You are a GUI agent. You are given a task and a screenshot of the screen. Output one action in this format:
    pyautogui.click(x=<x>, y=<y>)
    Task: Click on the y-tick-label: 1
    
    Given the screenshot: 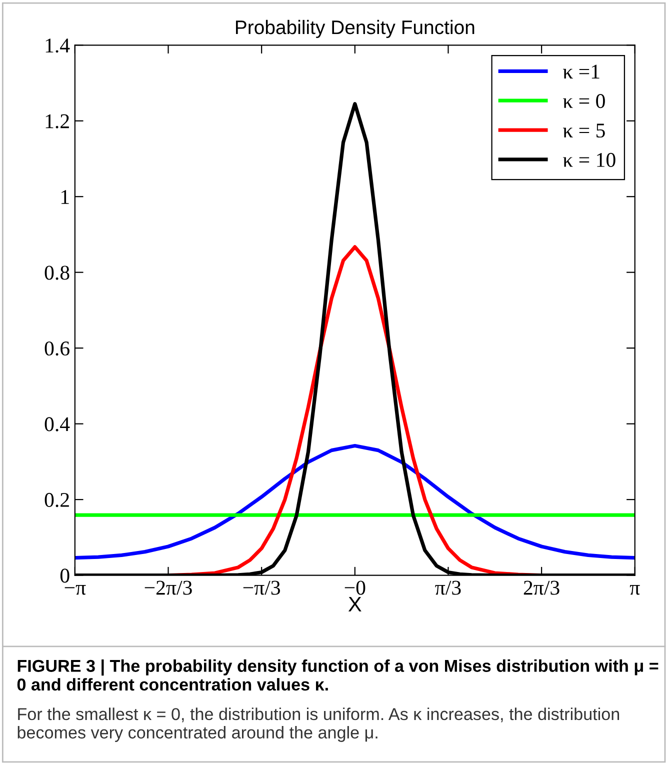 What is the action you would take?
    pyautogui.click(x=65, y=197)
    